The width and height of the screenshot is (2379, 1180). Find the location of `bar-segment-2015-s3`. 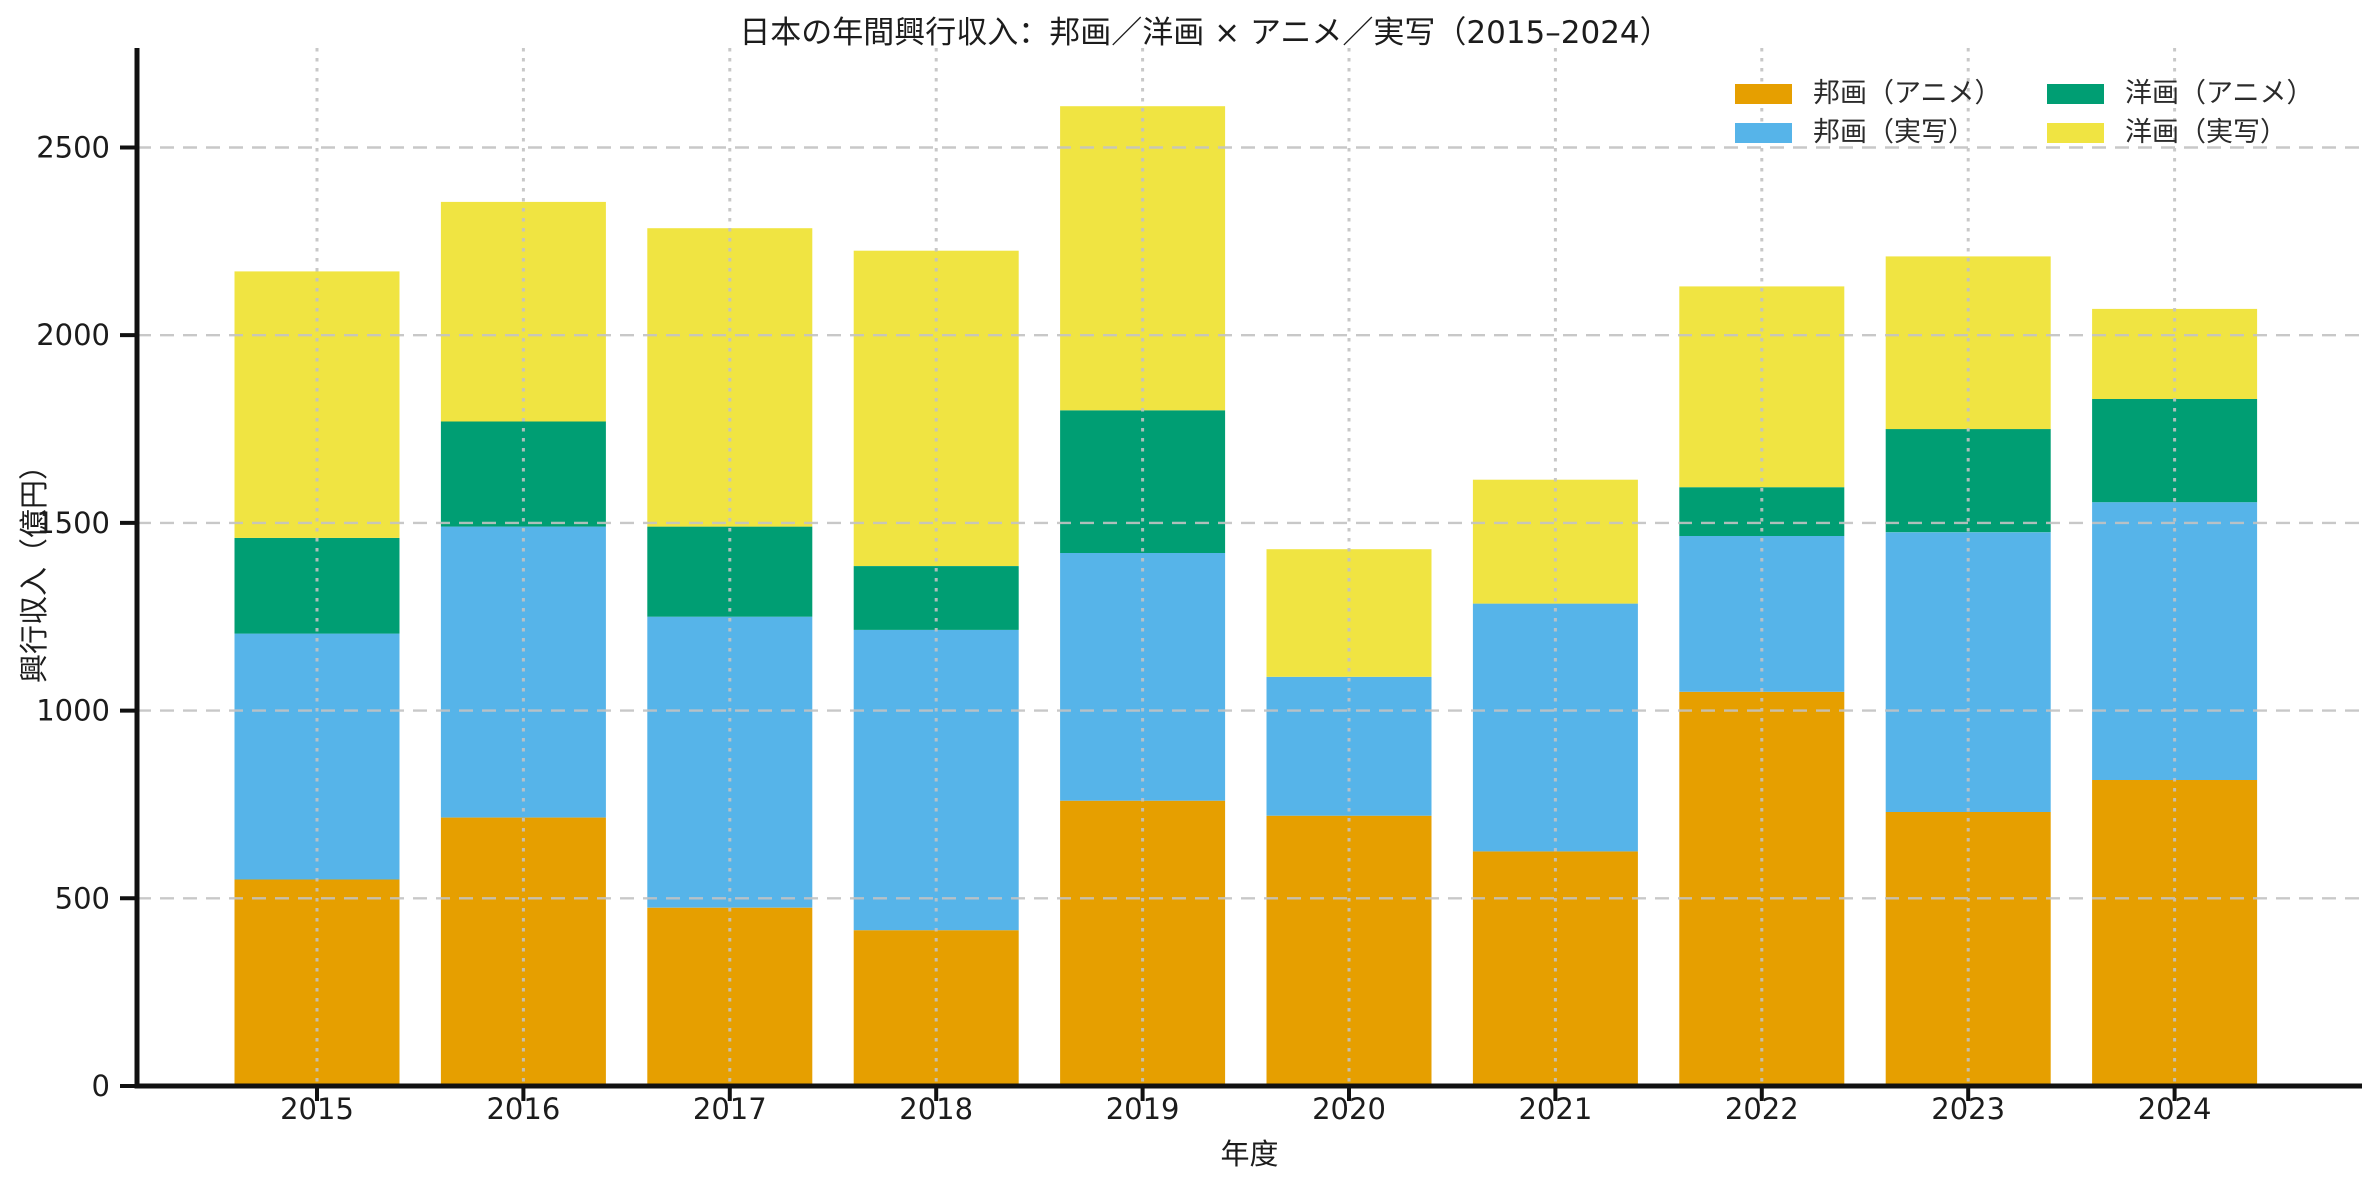

bar-segment-2015-s3 is located at coordinates (317, 404).